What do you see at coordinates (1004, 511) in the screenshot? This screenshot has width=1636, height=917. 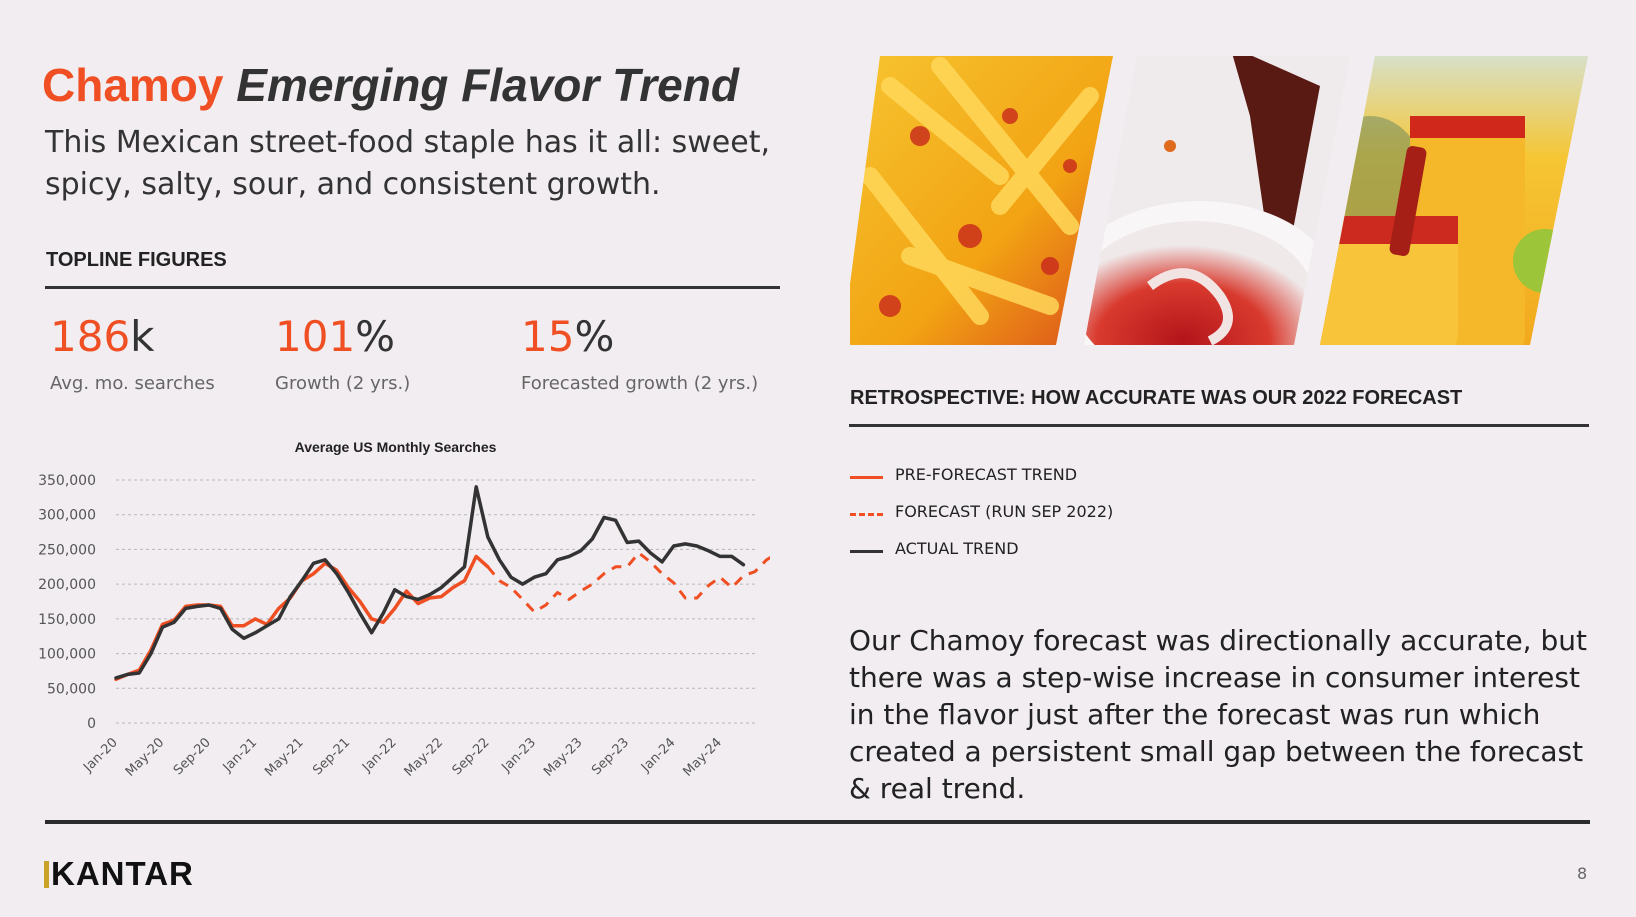 I see `legend-label: FORECAST (RUN SEP 2022)` at bounding box center [1004, 511].